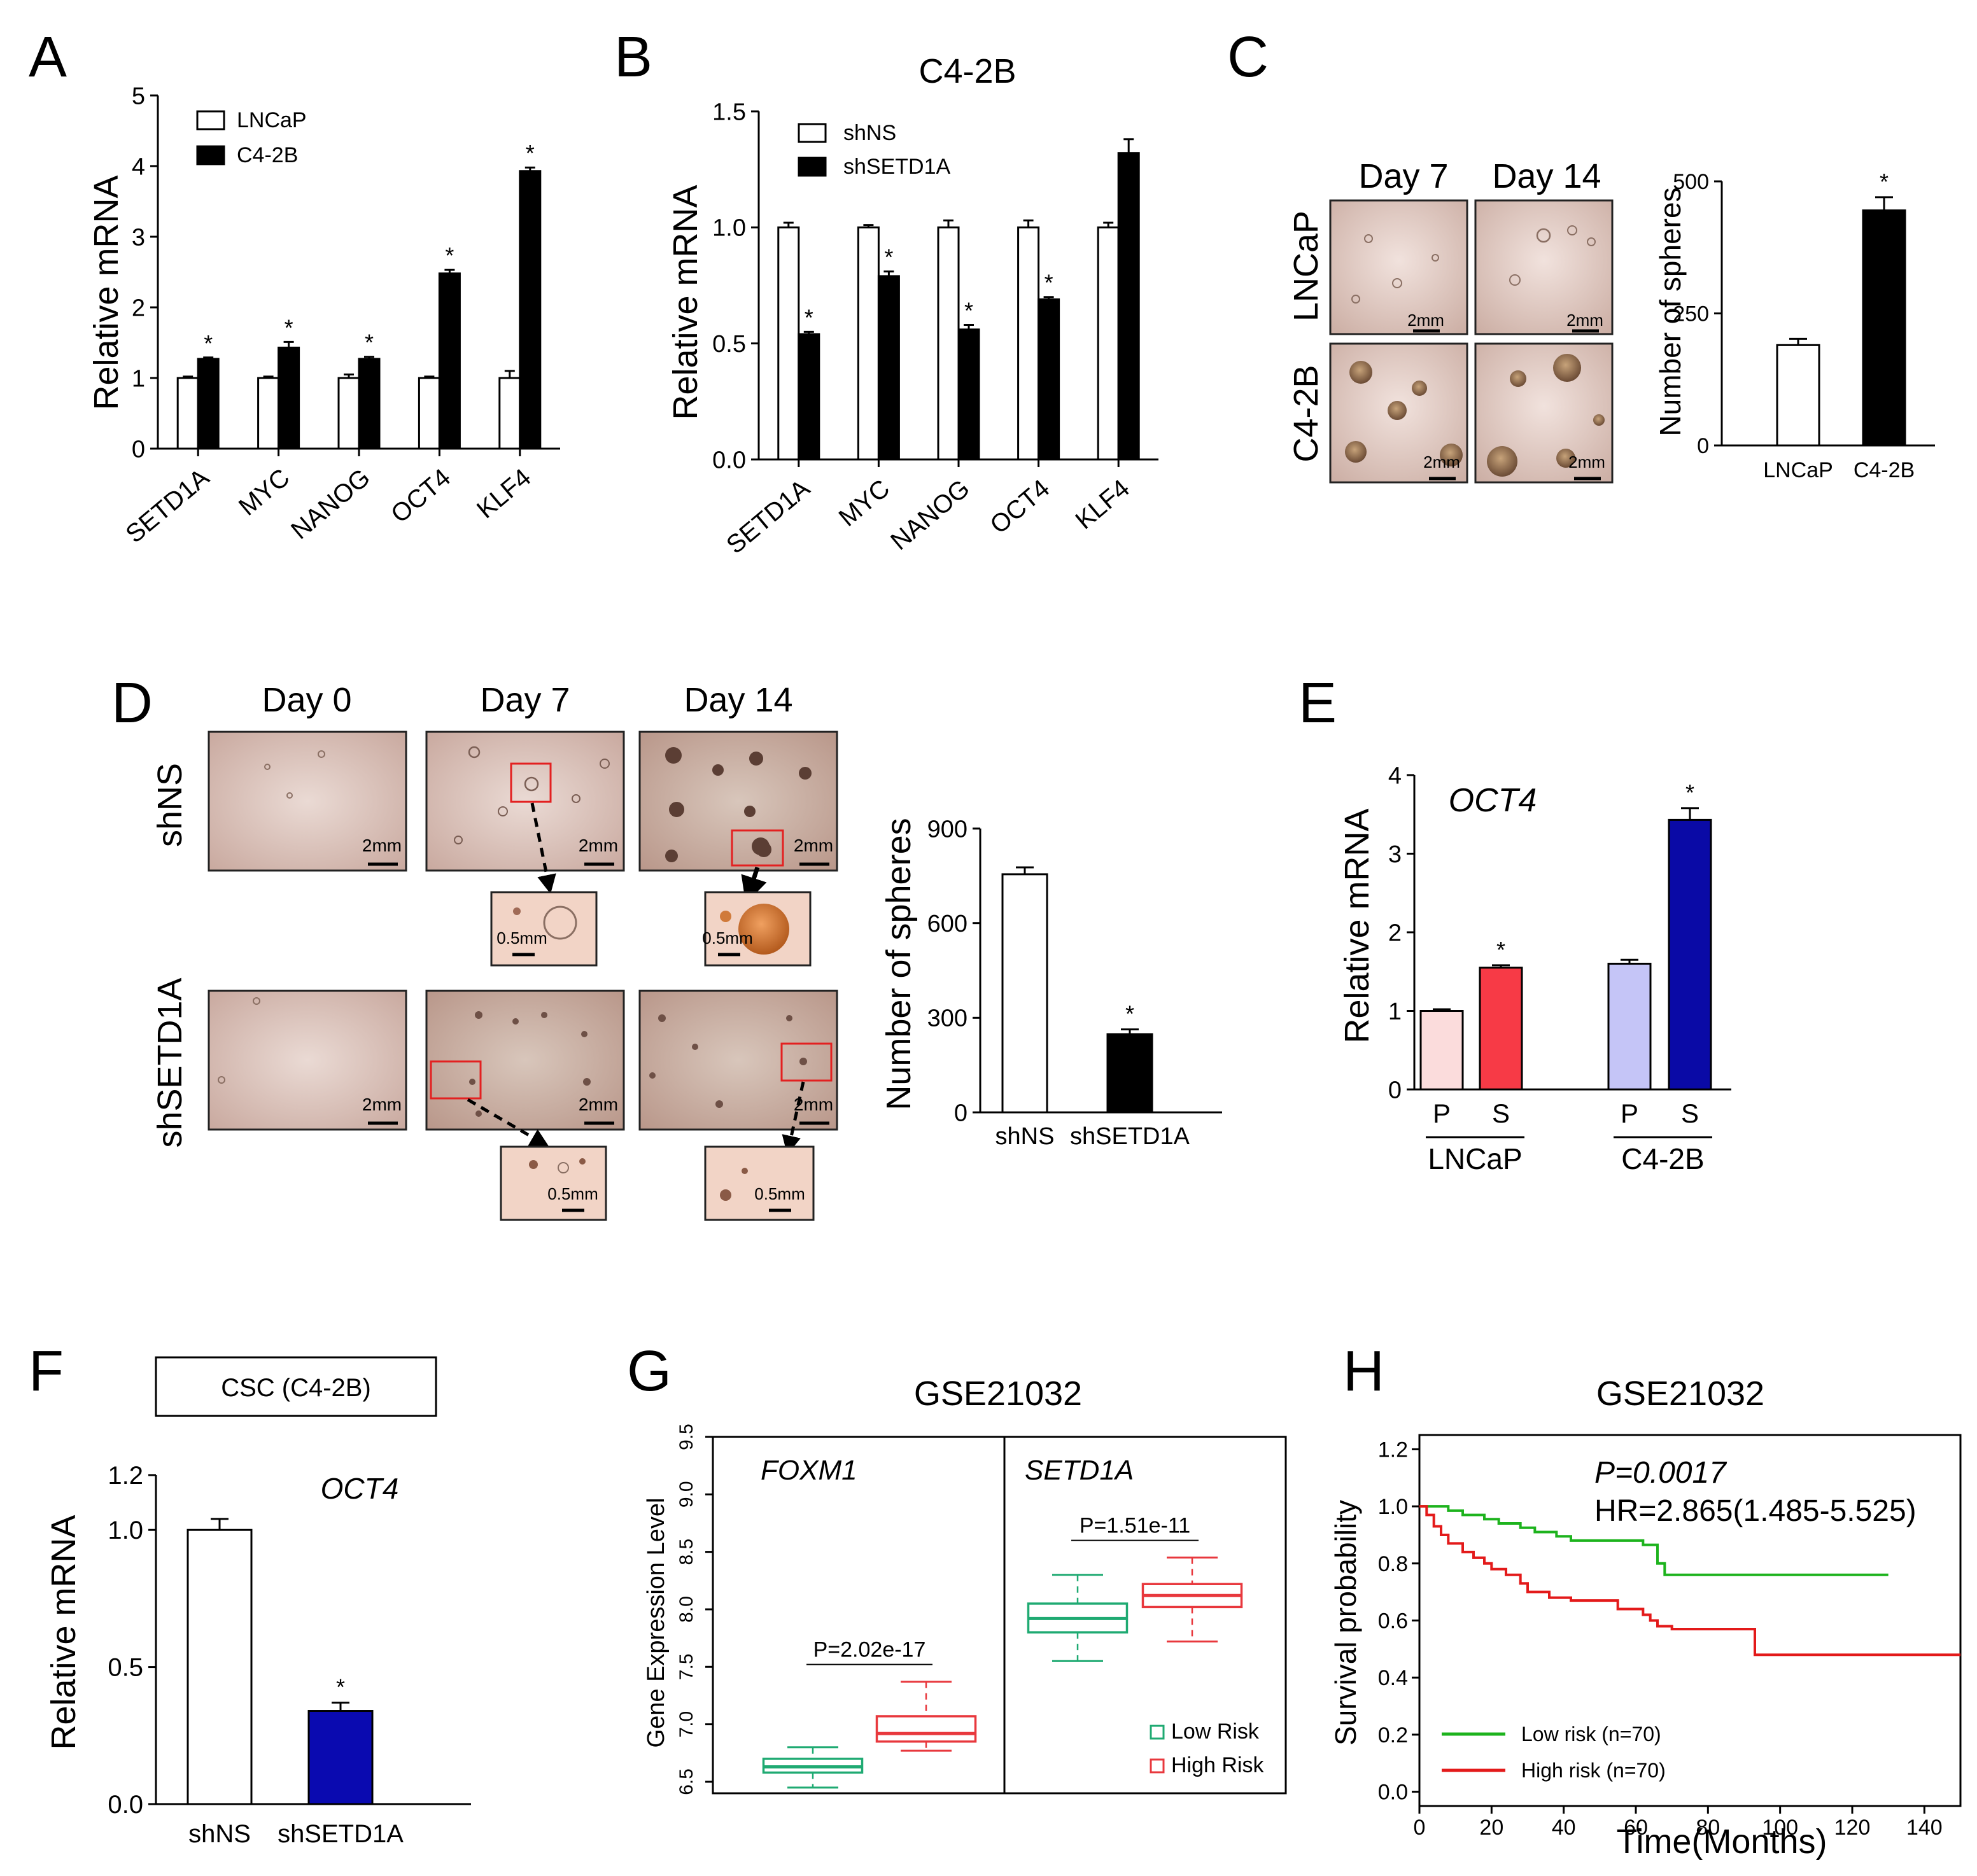 The height and width of the screenshot is (1876, 1977). I want to click on panel-c-category-label: C4-2B, so click(1884, 470).